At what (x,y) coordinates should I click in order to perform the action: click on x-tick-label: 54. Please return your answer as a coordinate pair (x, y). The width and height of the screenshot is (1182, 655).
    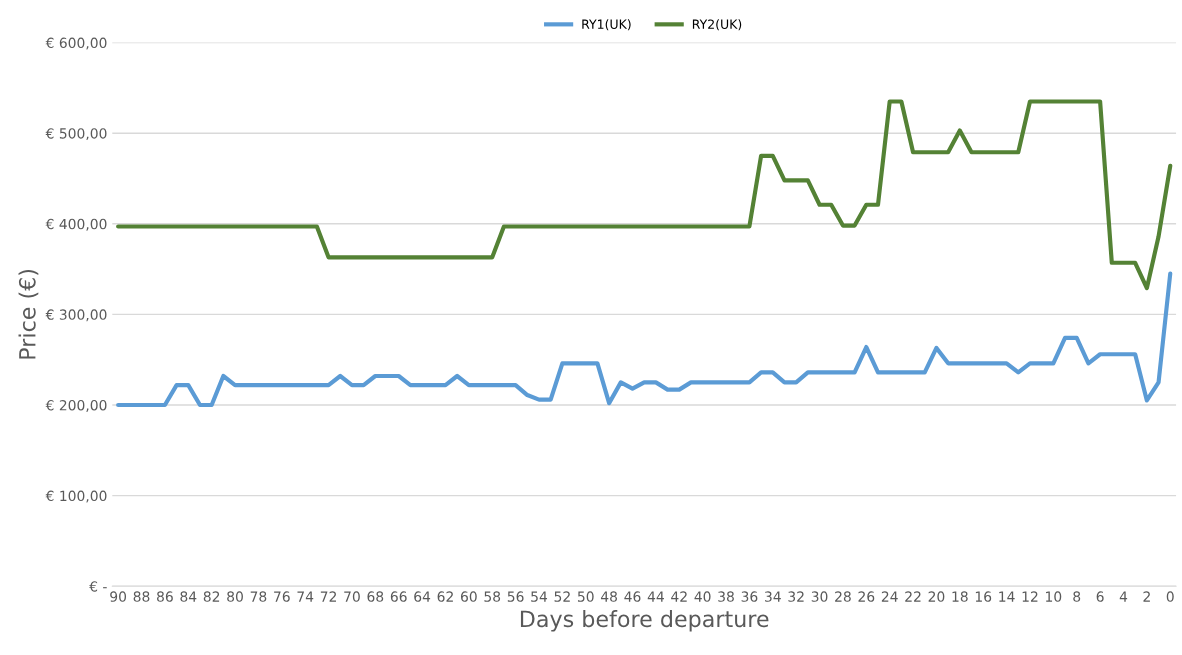
    Looking at the image, I should click on (539, 596).